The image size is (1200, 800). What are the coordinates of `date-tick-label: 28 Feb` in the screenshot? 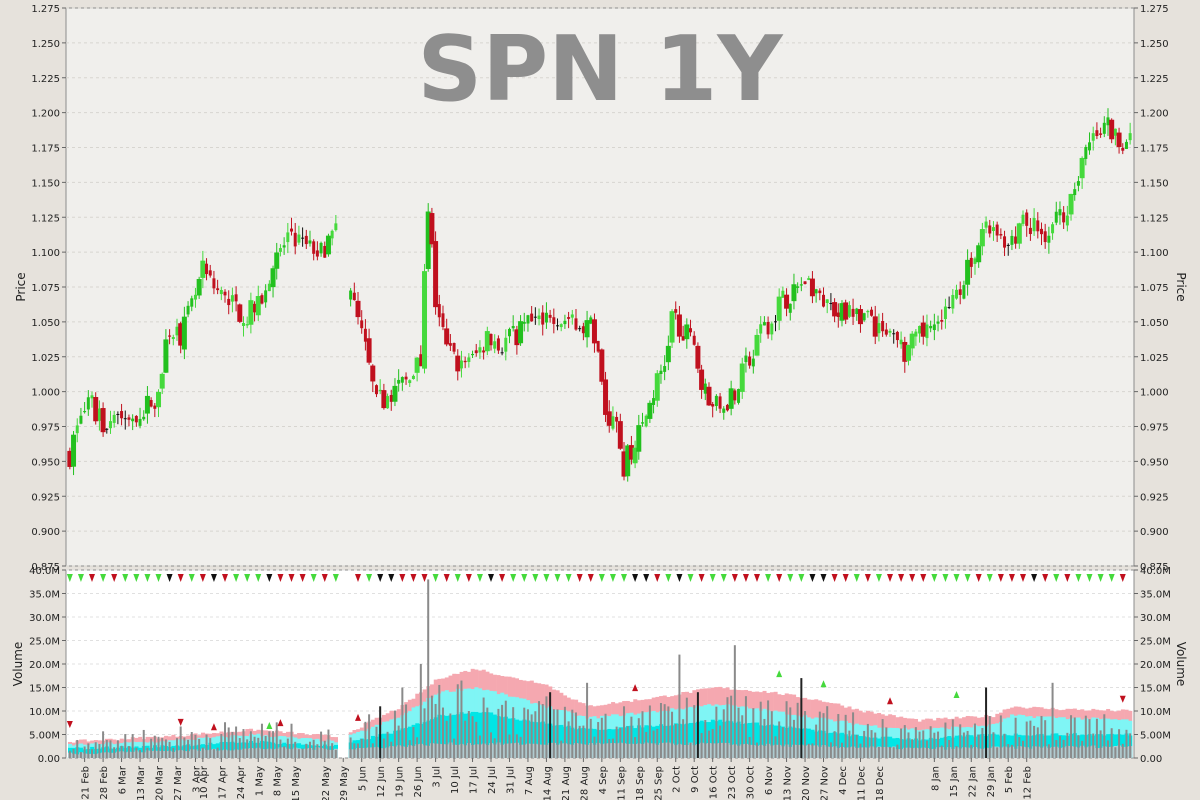 It's located at (104, 783).